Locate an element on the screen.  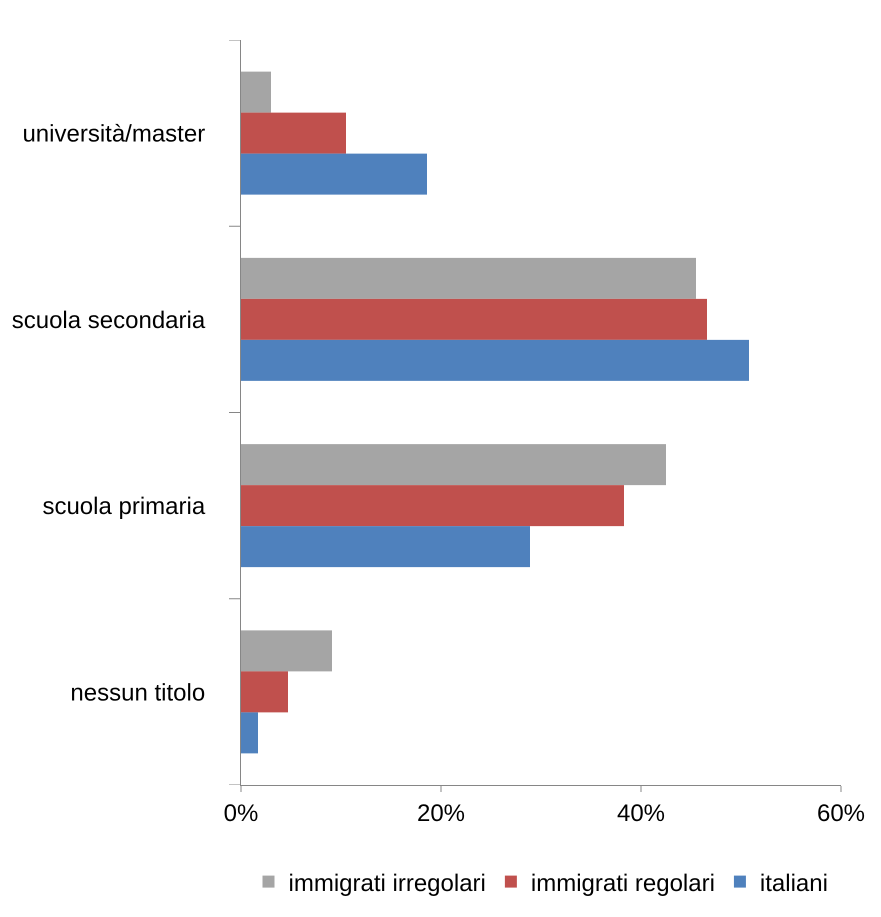
x-tick-label: 40% is located at coordinates (641, 813).